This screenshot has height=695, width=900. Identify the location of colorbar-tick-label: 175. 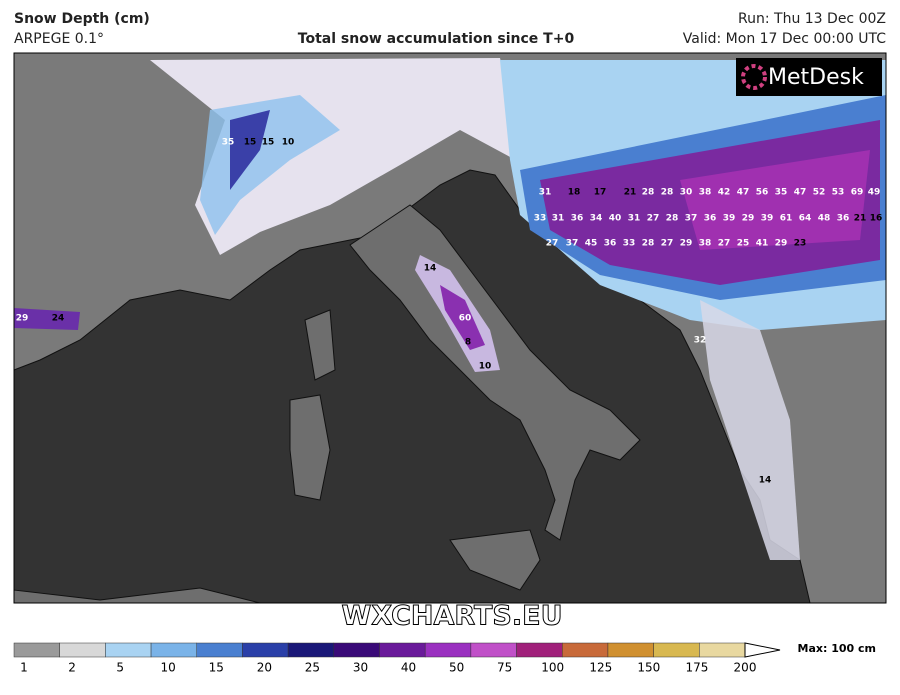
(696, 668).